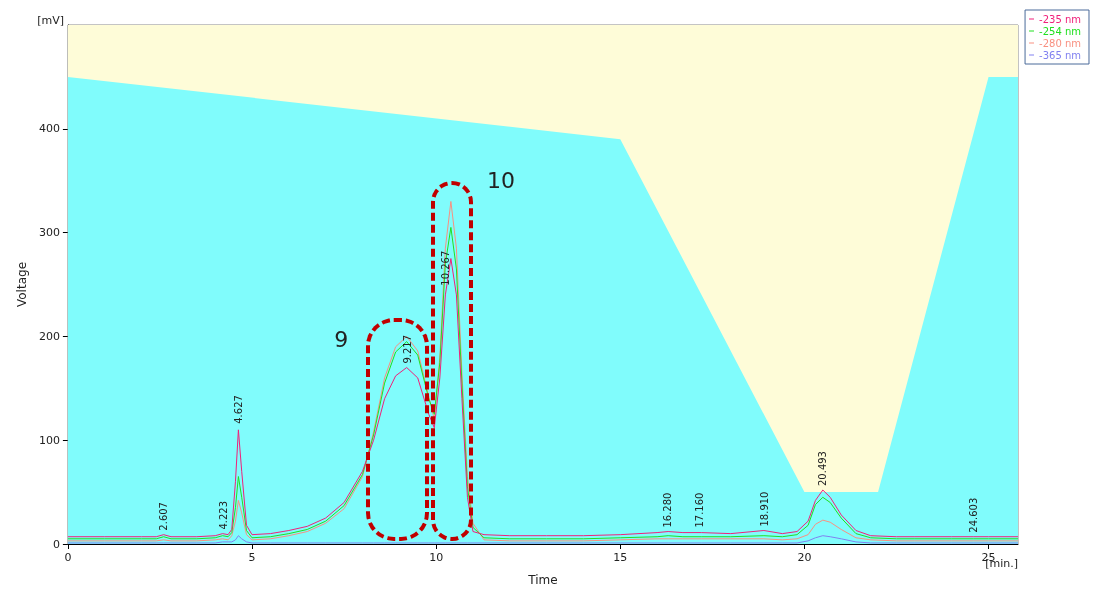 The height and width of the screenshot is (599, 1103). What do you see at coordinates (974, 515) in the screenshot?
I see `annotation: 24.603` at bounding box center [974, 515].